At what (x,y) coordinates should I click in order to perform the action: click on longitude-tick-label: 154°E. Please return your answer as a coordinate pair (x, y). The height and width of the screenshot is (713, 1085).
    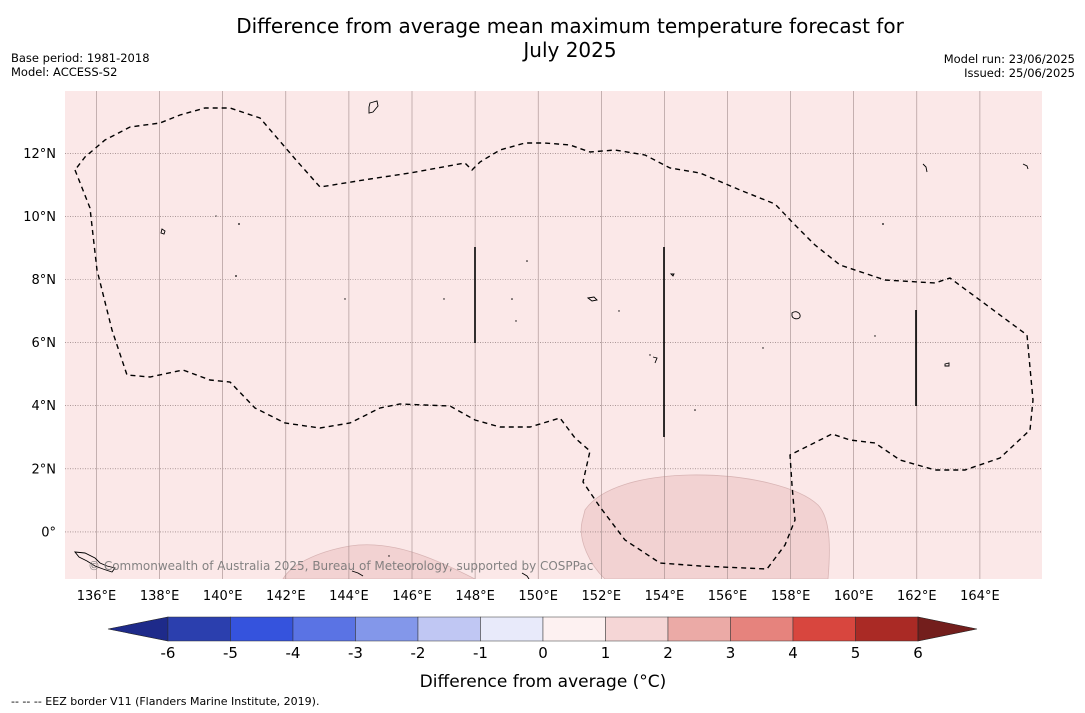
    Looking at the image, I should click on (665, 596).